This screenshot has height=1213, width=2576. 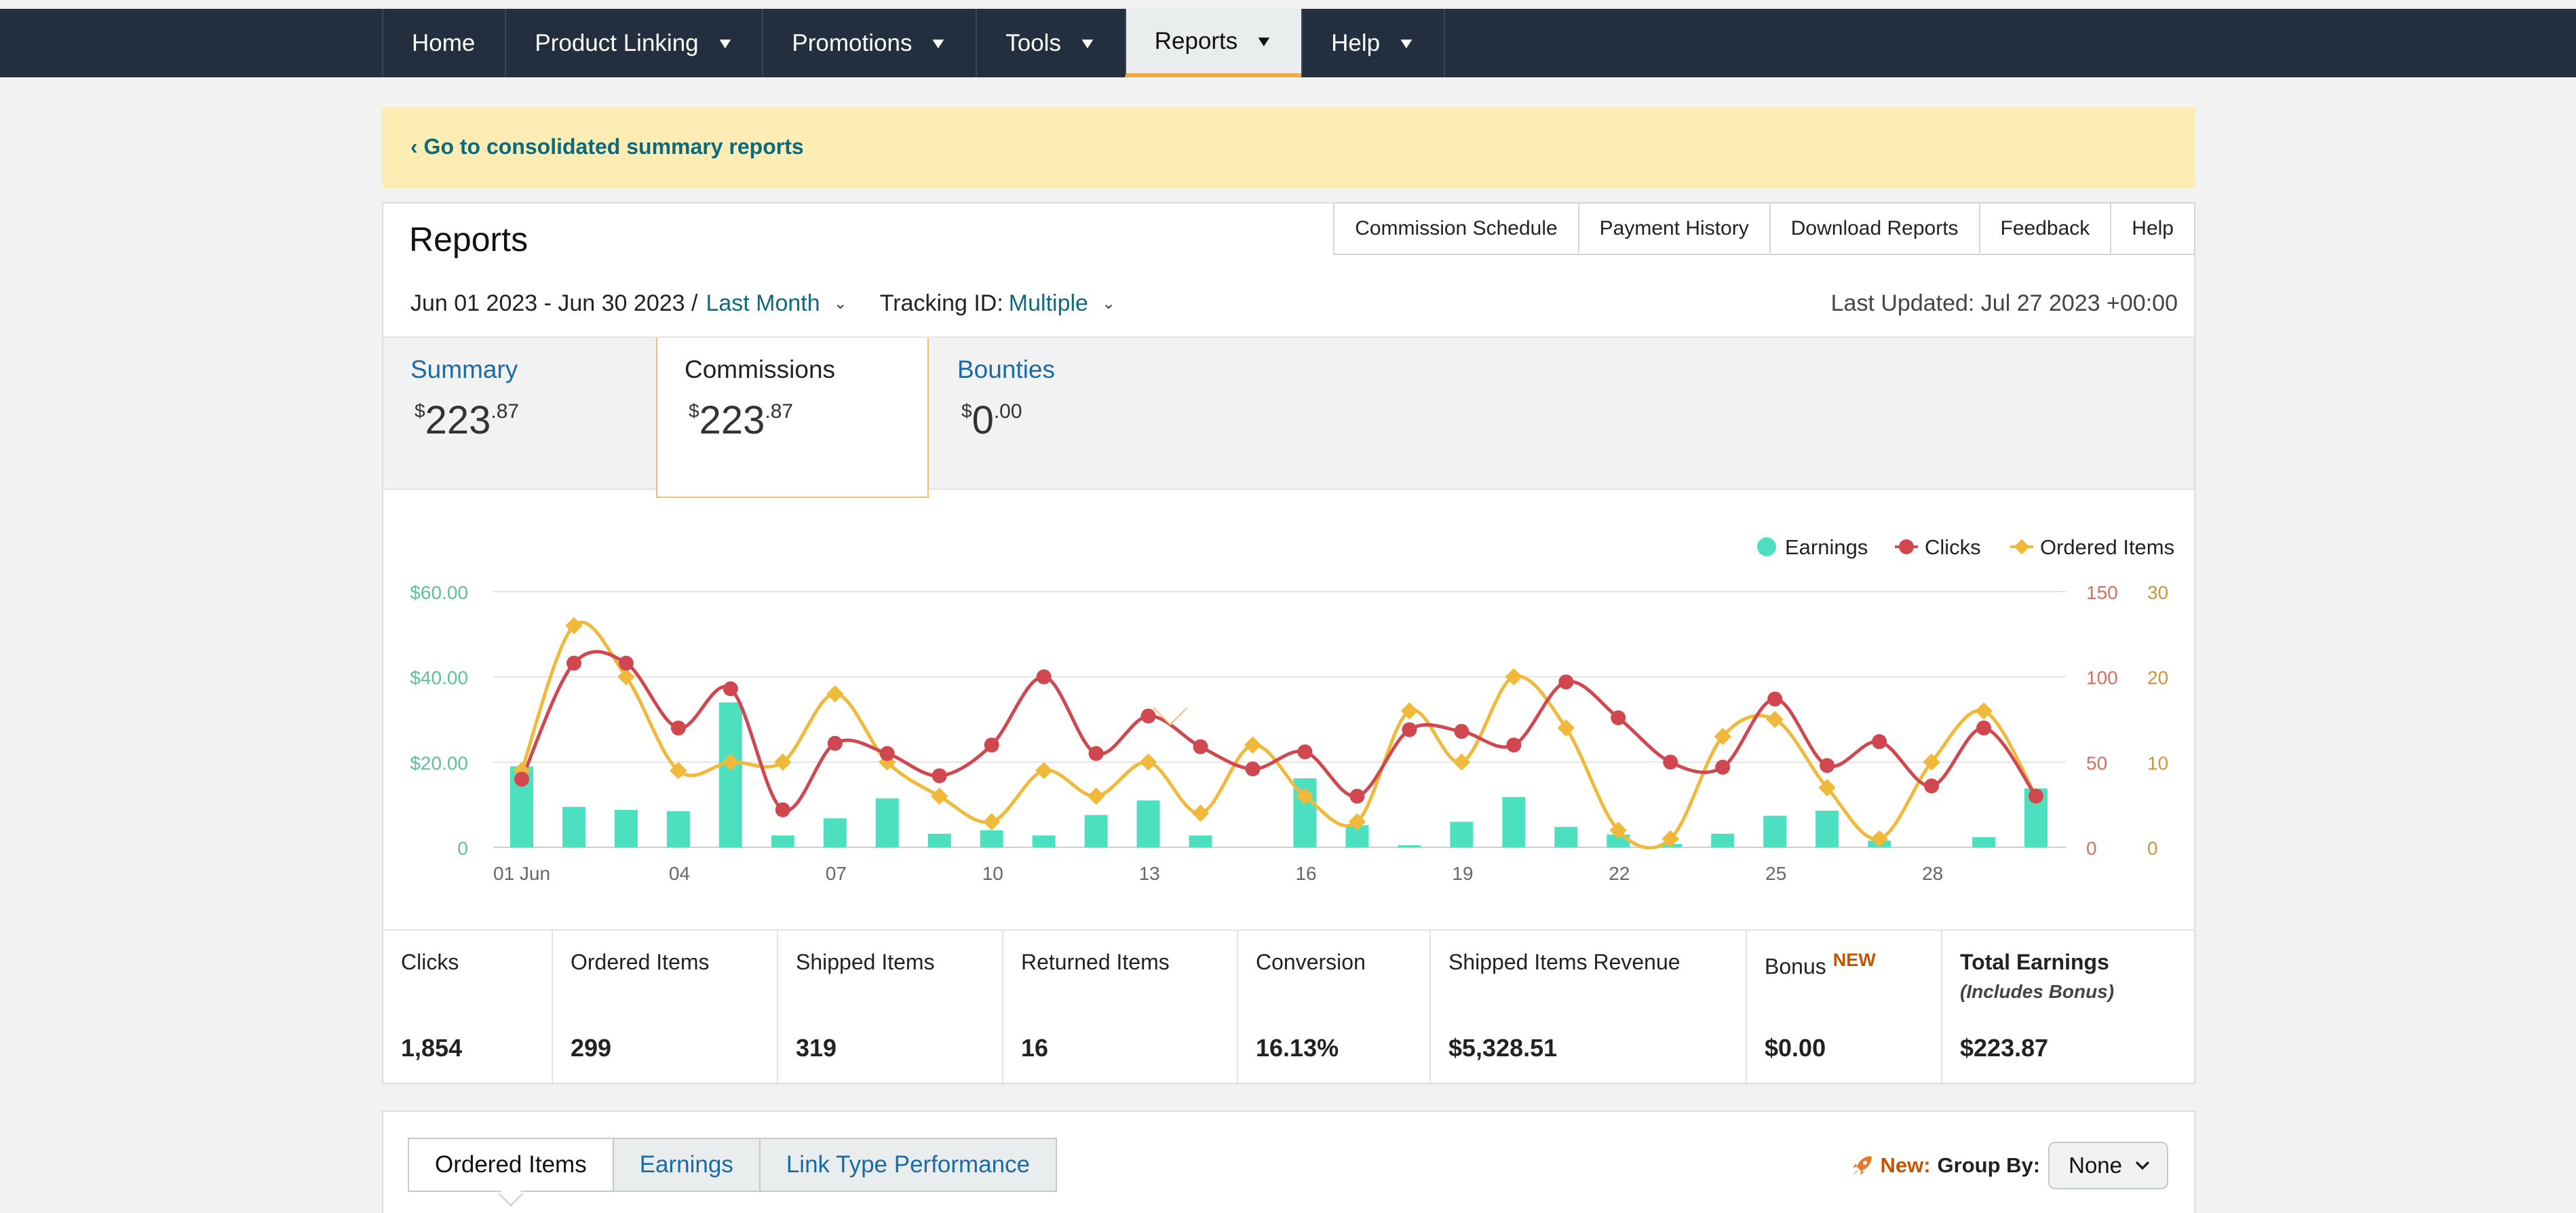 I want to click on nav-reports: Reports ▼, so click(x=1213, y=43).